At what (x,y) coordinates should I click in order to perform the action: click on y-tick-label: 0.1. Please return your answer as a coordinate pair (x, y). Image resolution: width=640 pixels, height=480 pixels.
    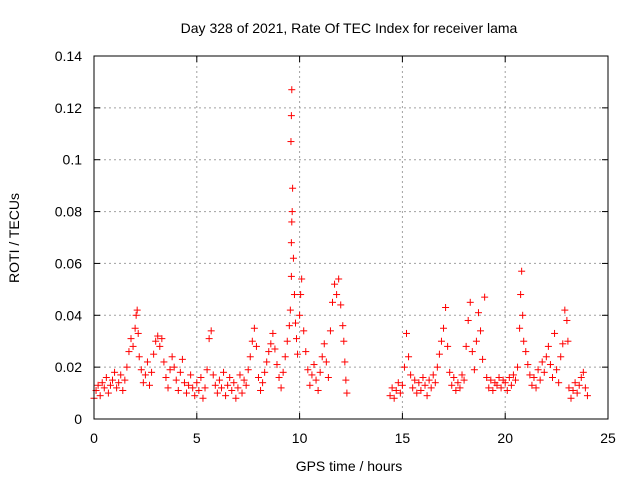
    Looking at the image, I should click on (73, 160).